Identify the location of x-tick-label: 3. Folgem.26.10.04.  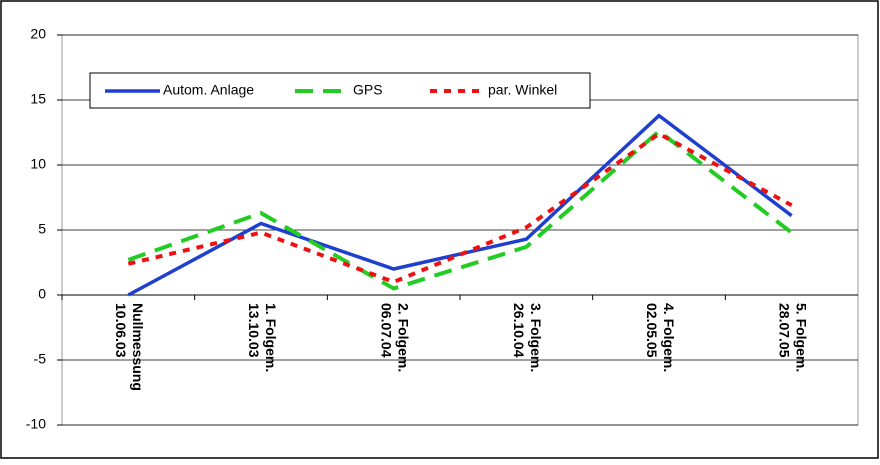
(527, 337).